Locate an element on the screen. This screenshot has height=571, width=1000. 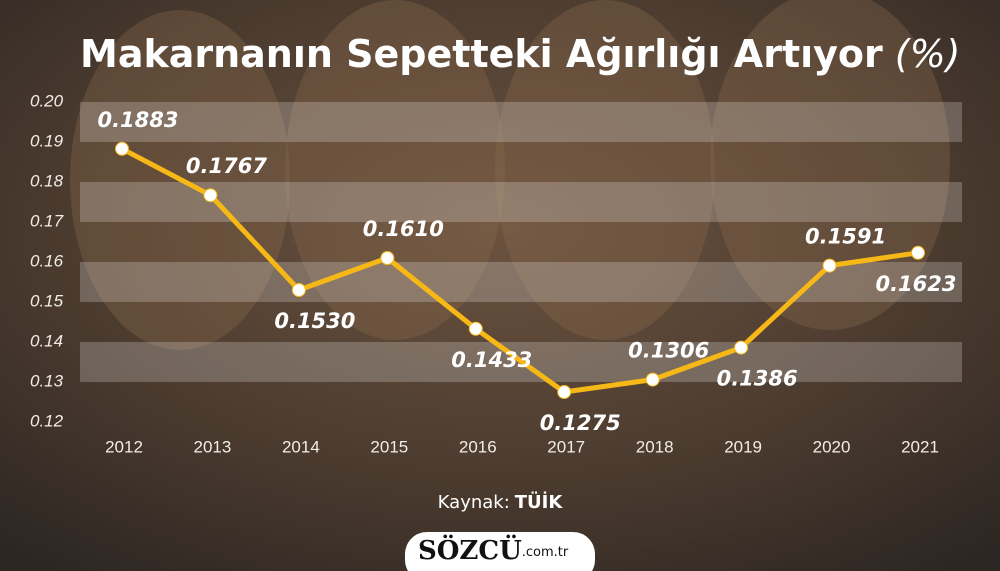
x-tick-label: 2020 is located at coordinates (832, 446).